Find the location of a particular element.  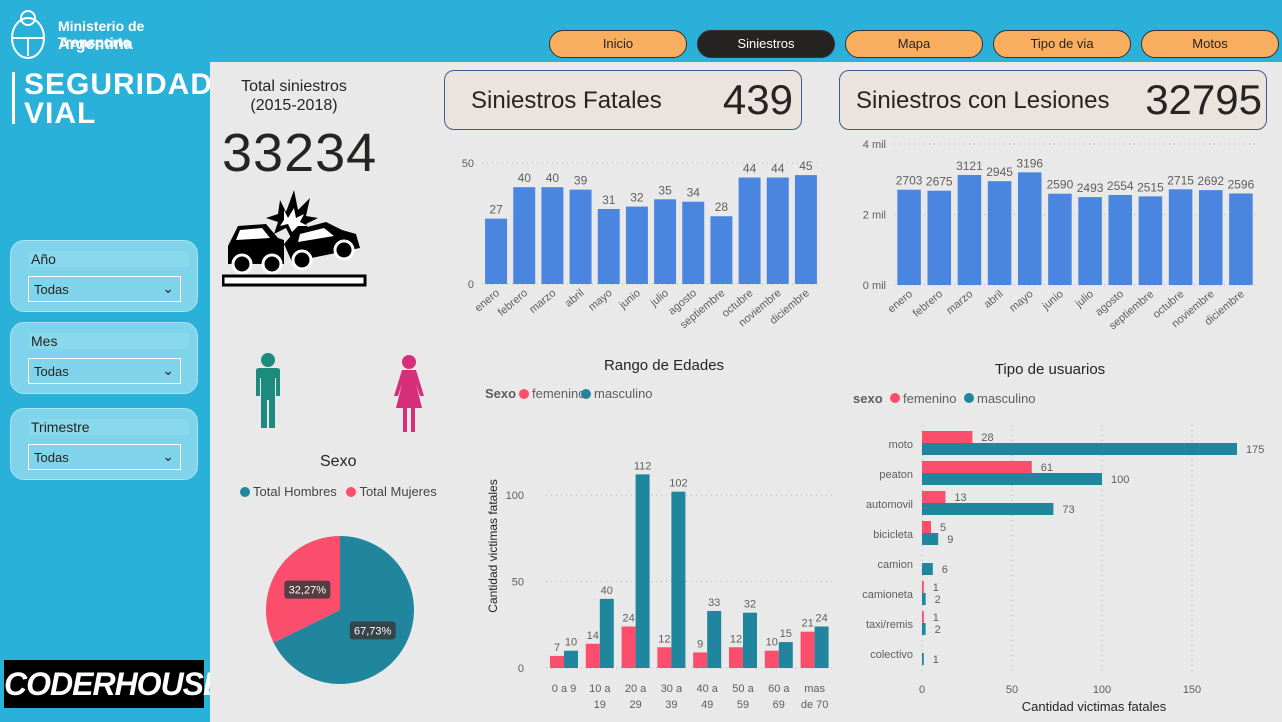

filter-quarter-label: Trimestre is located at coordinates (109, 427).